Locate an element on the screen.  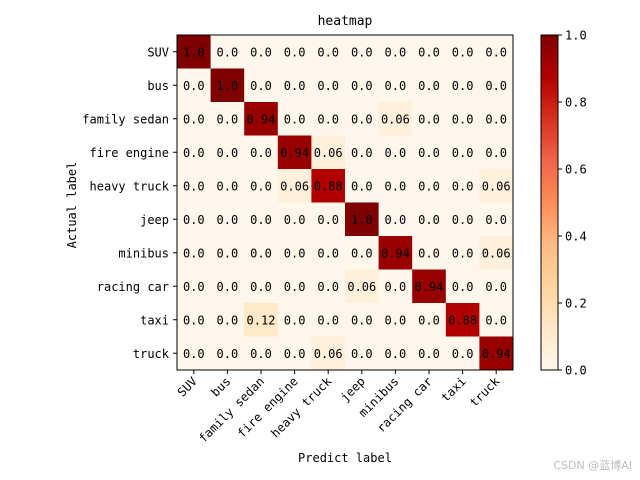
x-axis-label: Predict label is located at coordinates (345, 458).